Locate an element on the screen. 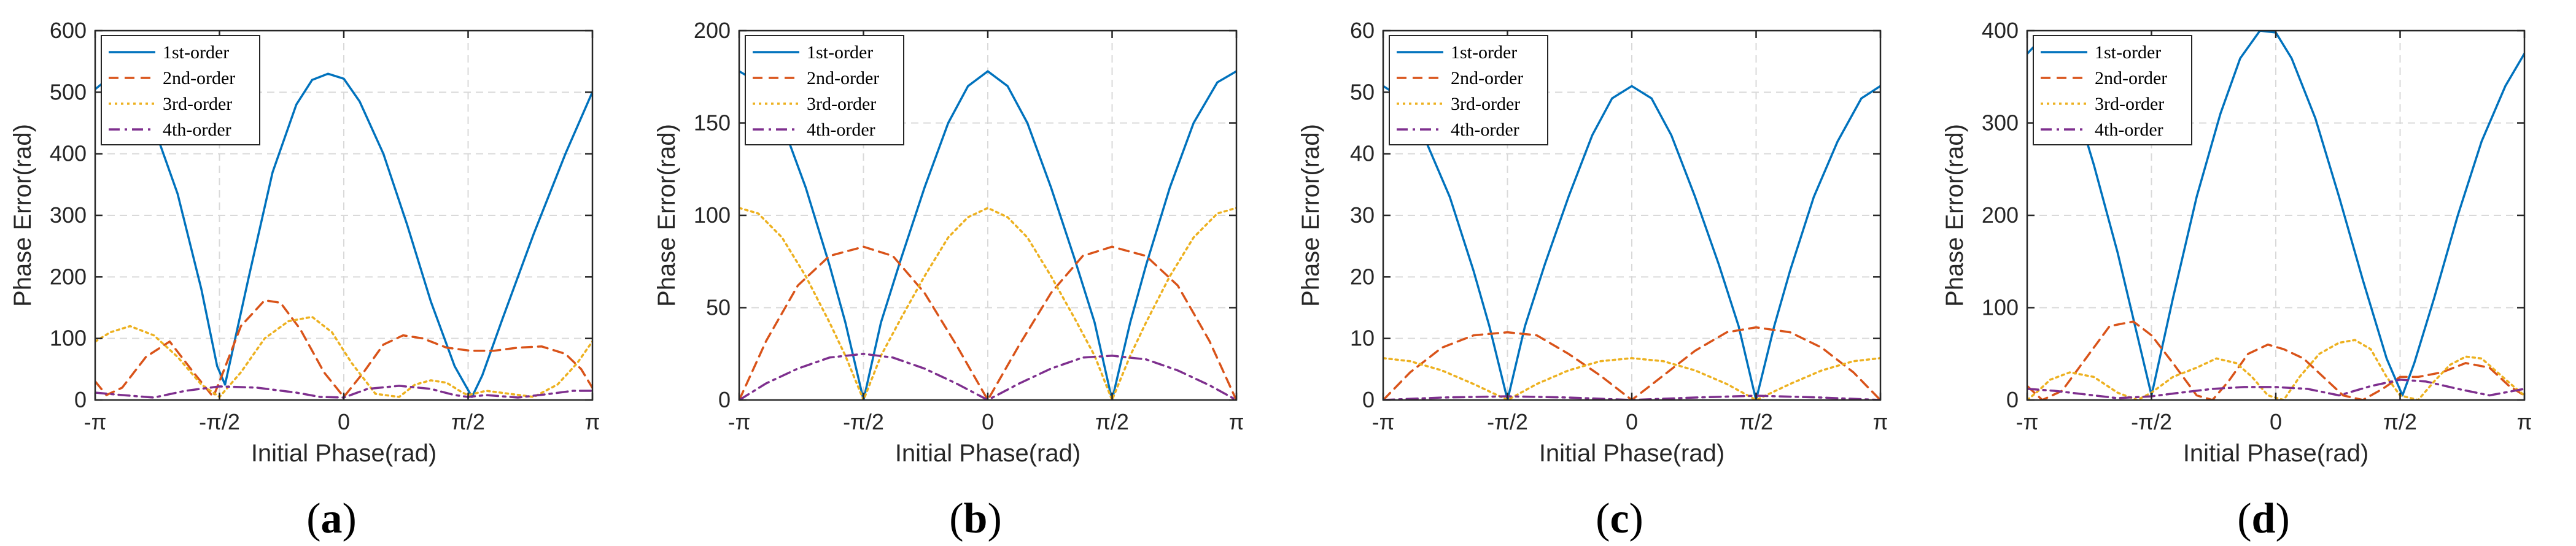 This screenshot has height=546, width=2576. y-tick-label: 600 is located at coordinates (68, 30).